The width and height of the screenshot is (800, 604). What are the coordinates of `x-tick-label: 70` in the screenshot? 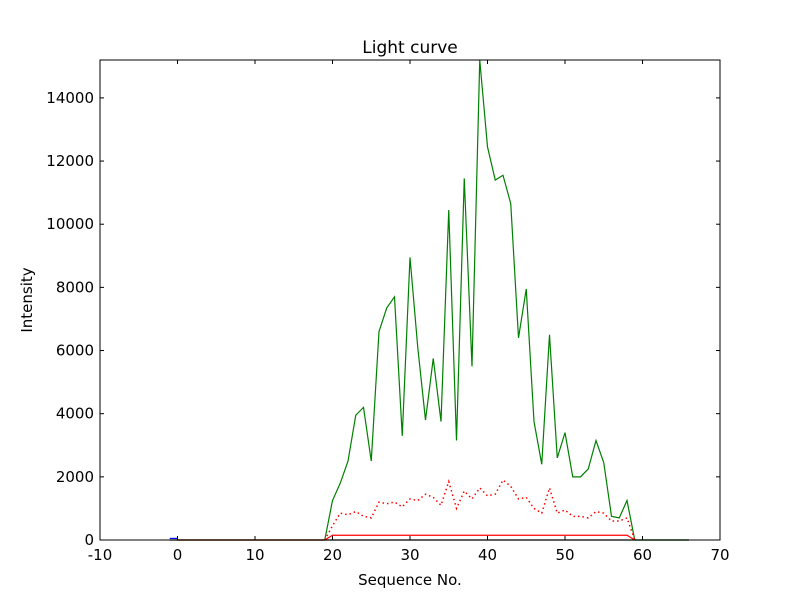 It's located at (719, 555).